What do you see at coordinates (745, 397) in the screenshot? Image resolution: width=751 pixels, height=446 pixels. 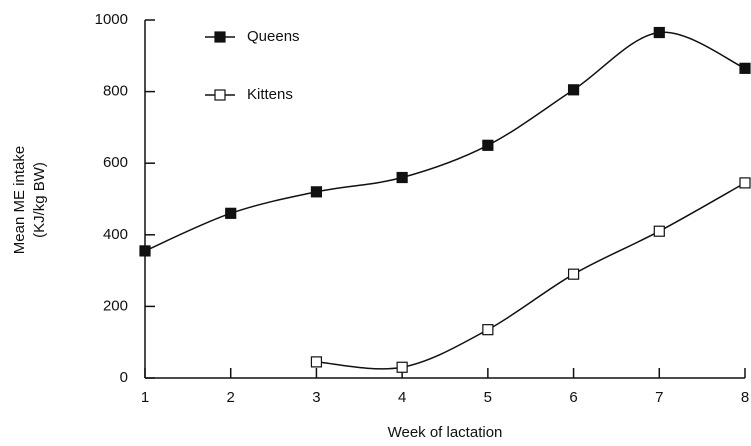 I see `x-tick-label: 8` at bounding box center [745, 397].